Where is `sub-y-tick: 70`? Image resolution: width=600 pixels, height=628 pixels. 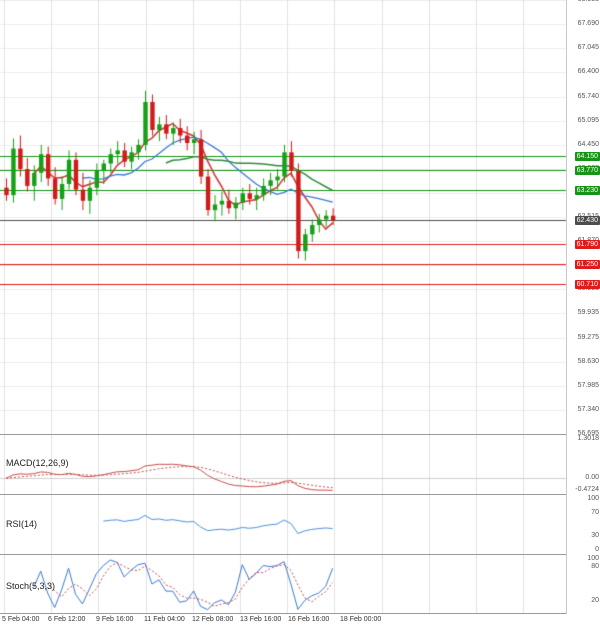 sub-y-tick: 70 is located at coordinates (595, 512).